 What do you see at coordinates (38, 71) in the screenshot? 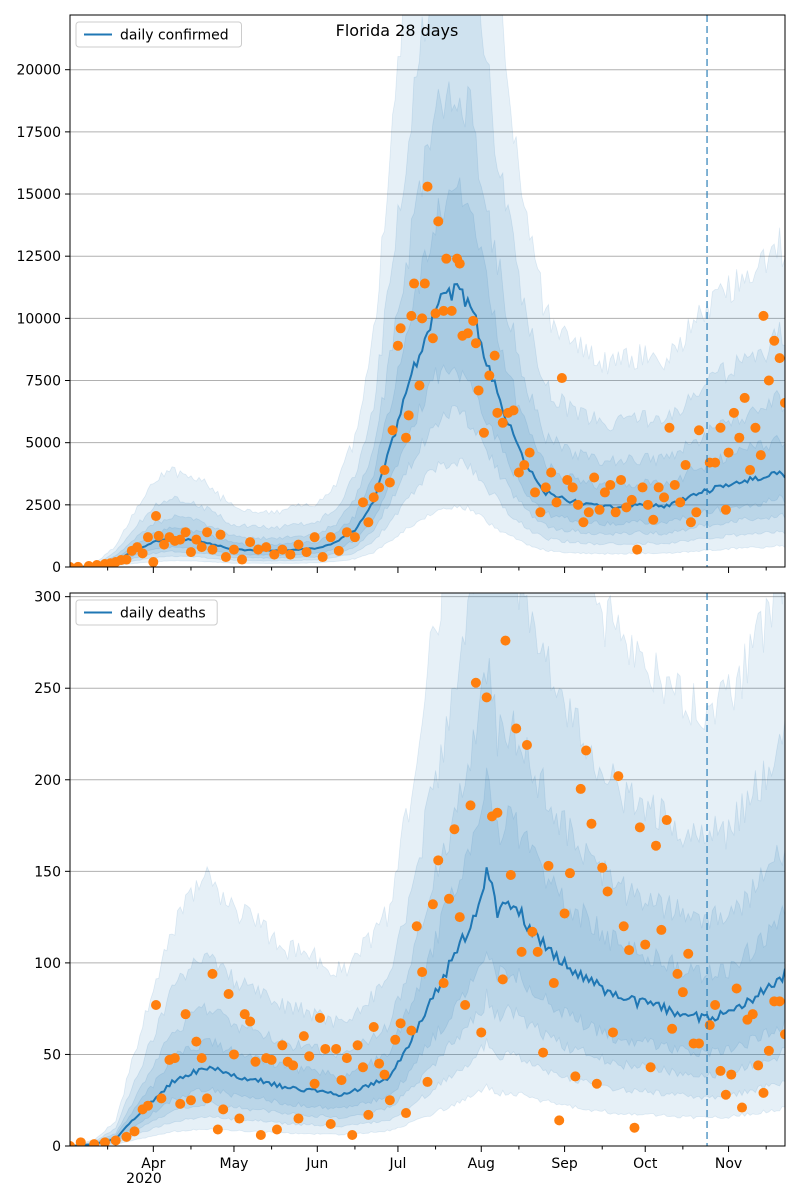
I see `y-tick-label: 20000` at bounding box center [38, 71].